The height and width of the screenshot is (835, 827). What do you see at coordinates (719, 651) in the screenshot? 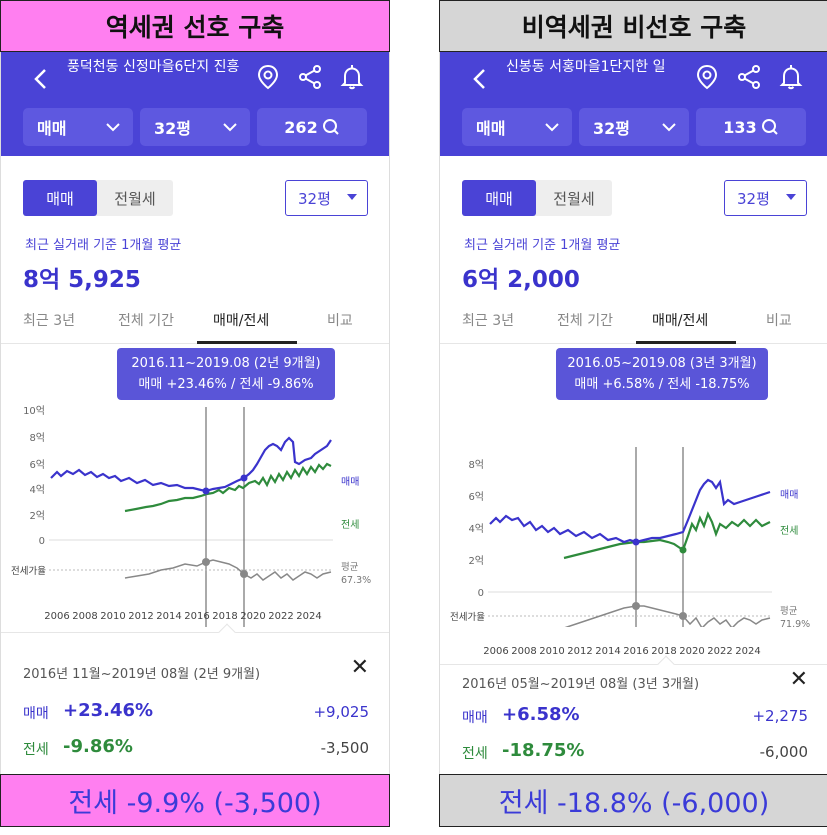
I see `x-tick-label: 2022` at bounding box center [719, 651].